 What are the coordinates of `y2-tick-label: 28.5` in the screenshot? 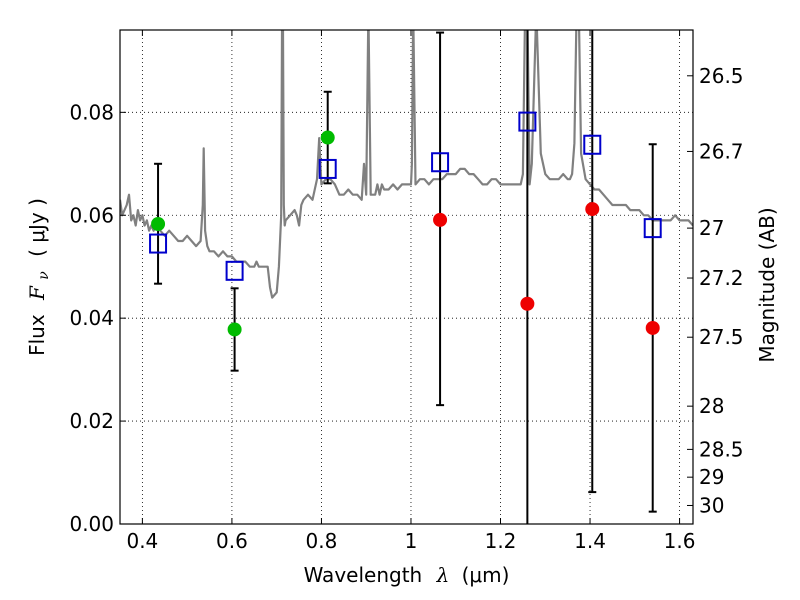 It's located at (721, 449).